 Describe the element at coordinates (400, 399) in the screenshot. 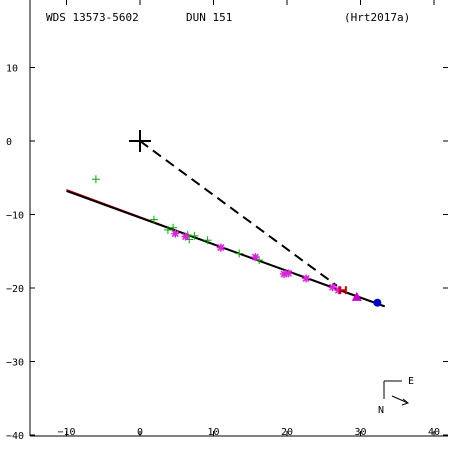

I see `motion-arrow-shaft` at that location.